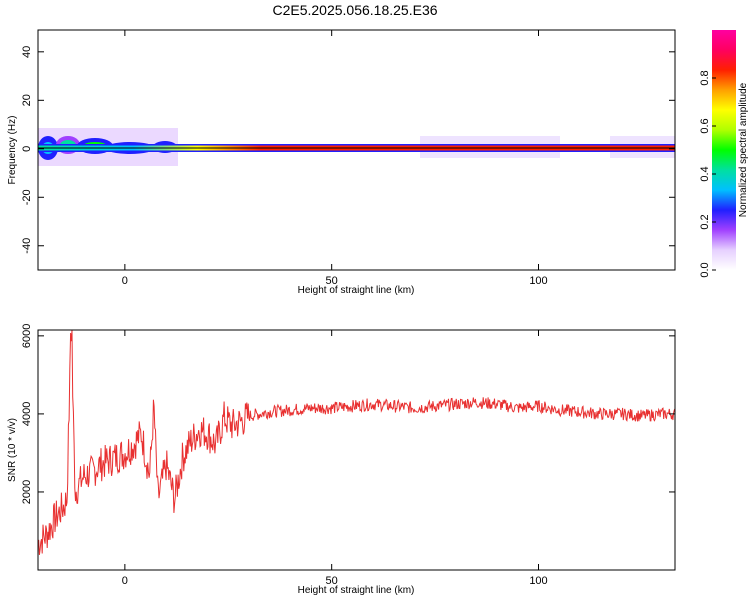 The image size is (750, 600). What do you see at coordinates (27, 414) in the screenshot?
I see `bottom-y-tick-label: 4000` at bounding box center [27, 414].